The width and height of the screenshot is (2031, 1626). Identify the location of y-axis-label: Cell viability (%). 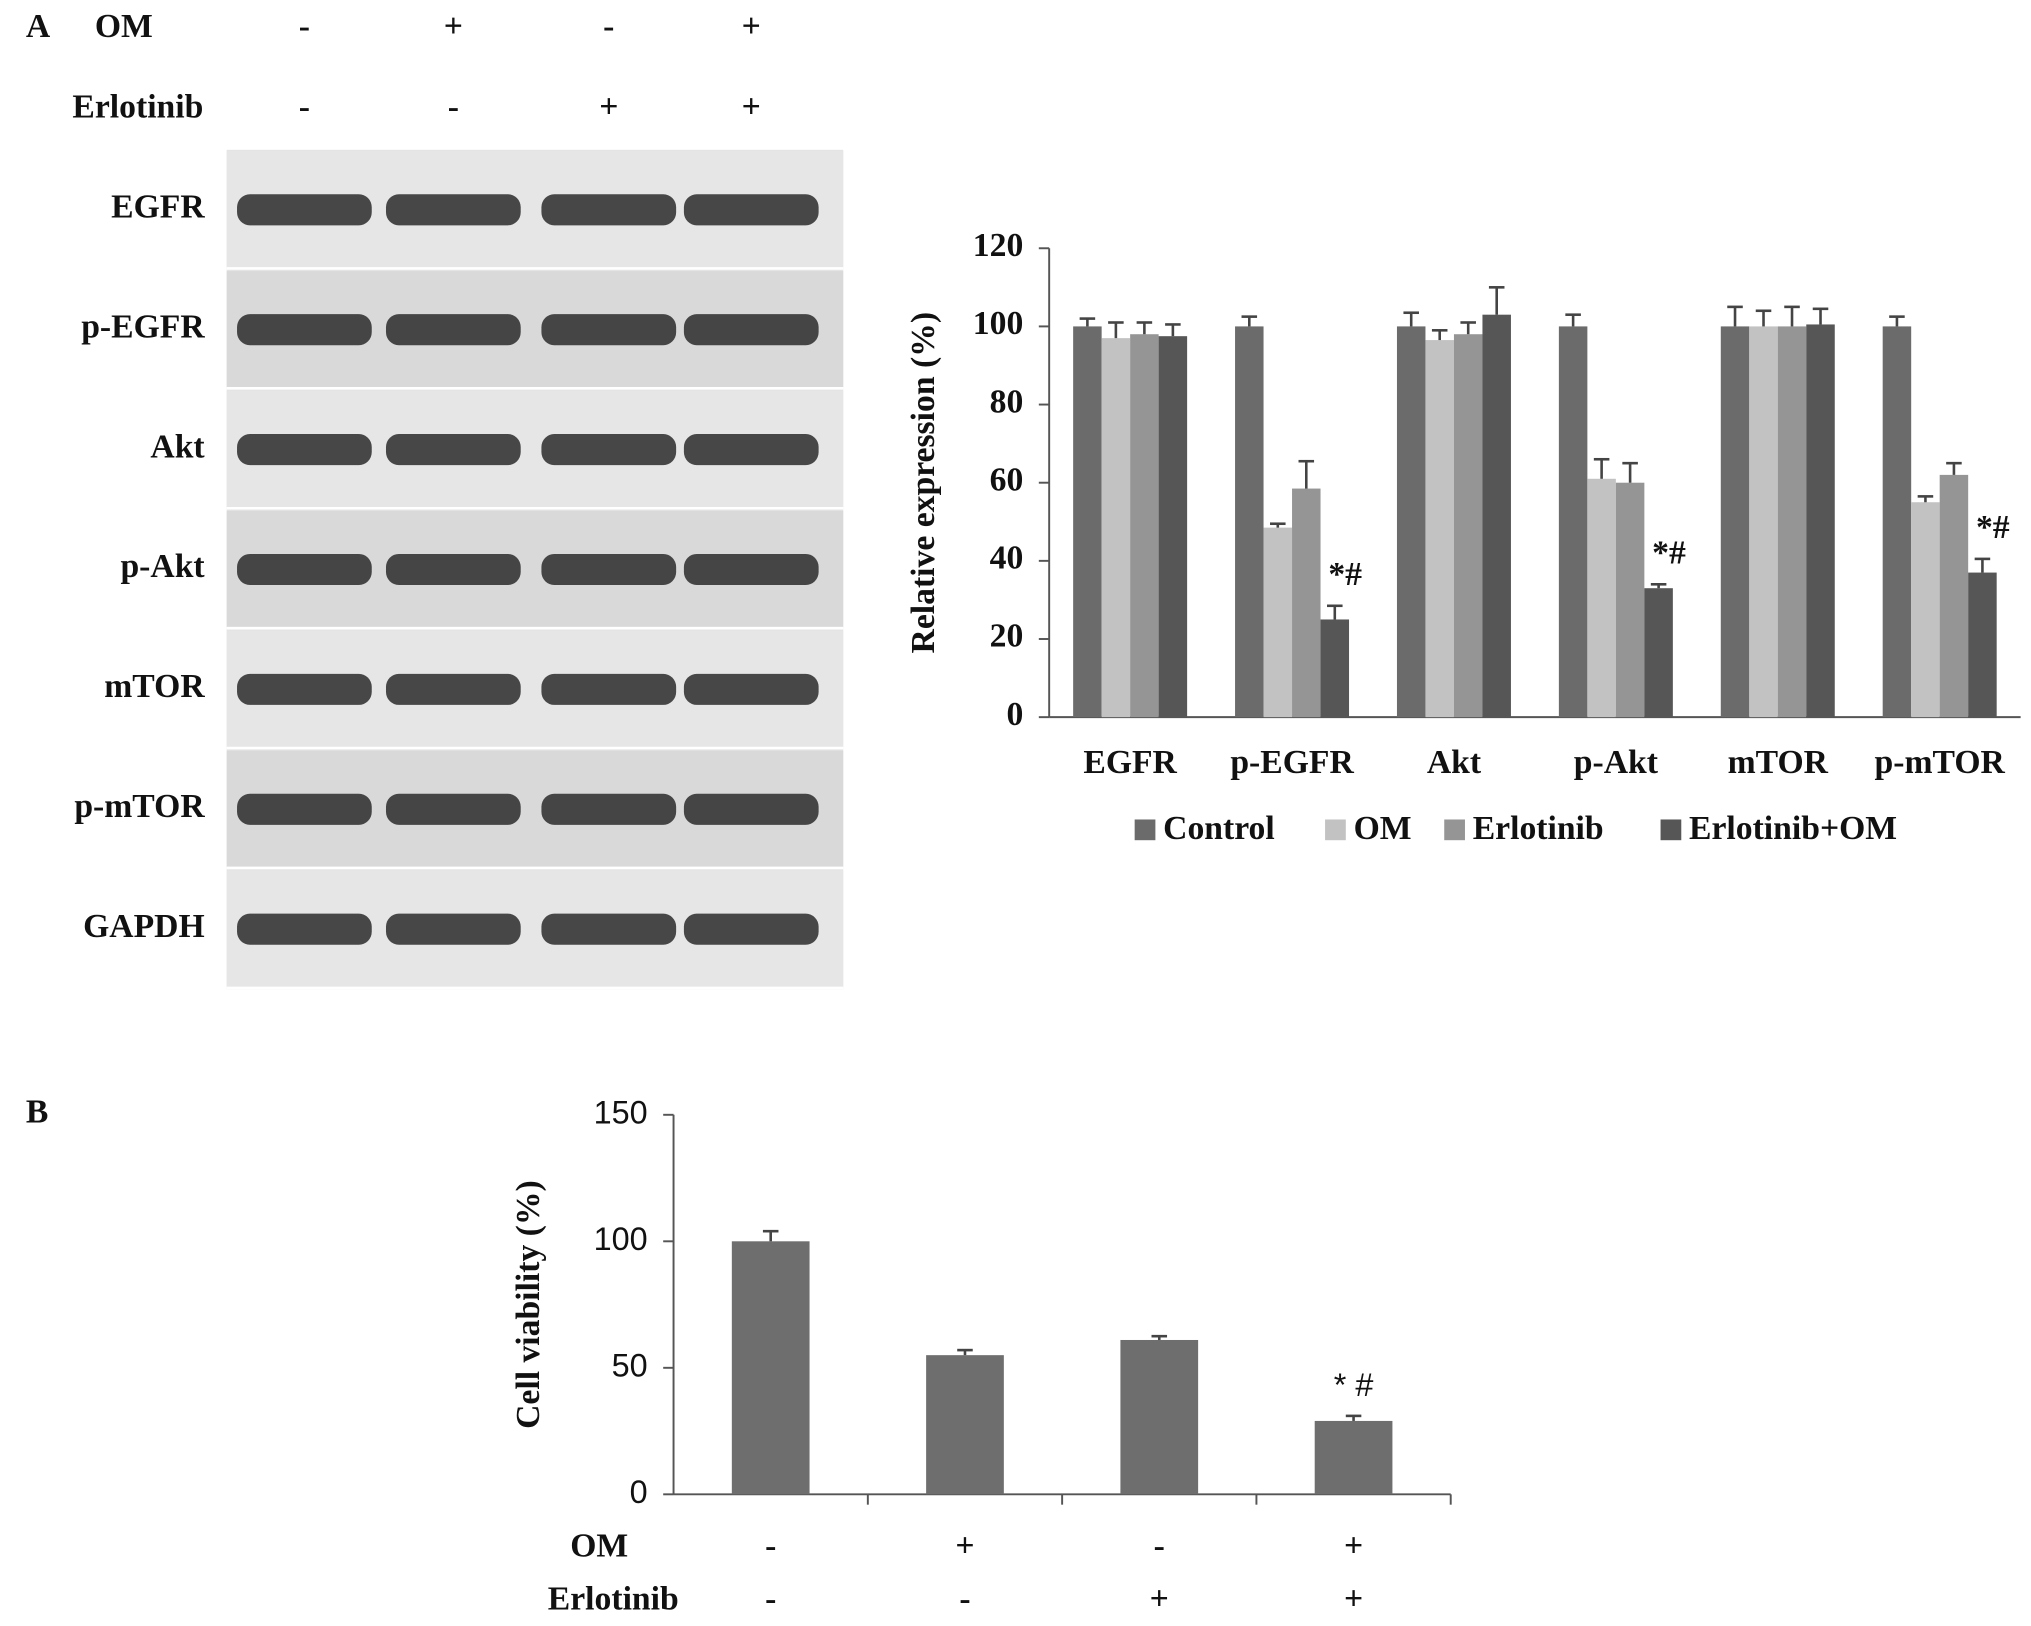
(528, 1304).